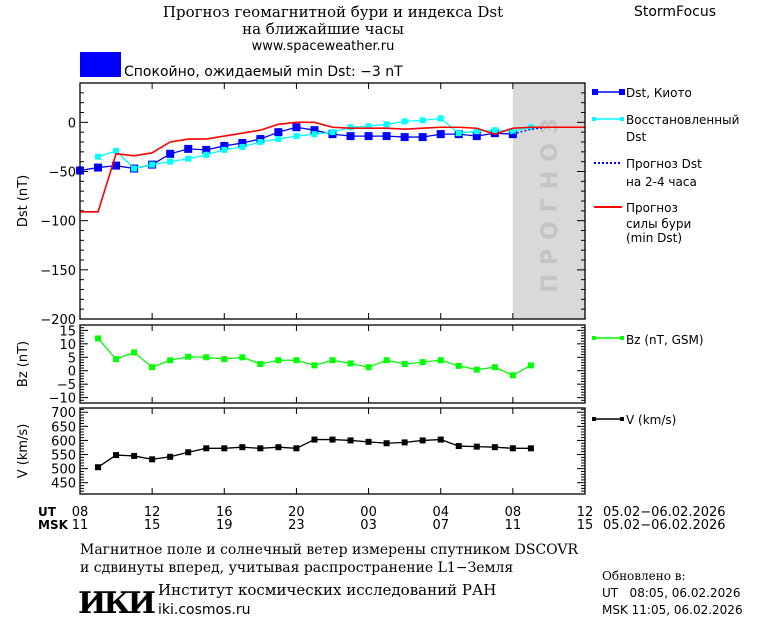 The height and width of the screenshot is (624, 760). What do you see at coordinates (333, 12) in the screenshot?
I see `title-line-1: Прогноз геомагнитной бури и индекса Dst` at bounding box center [333, 12].